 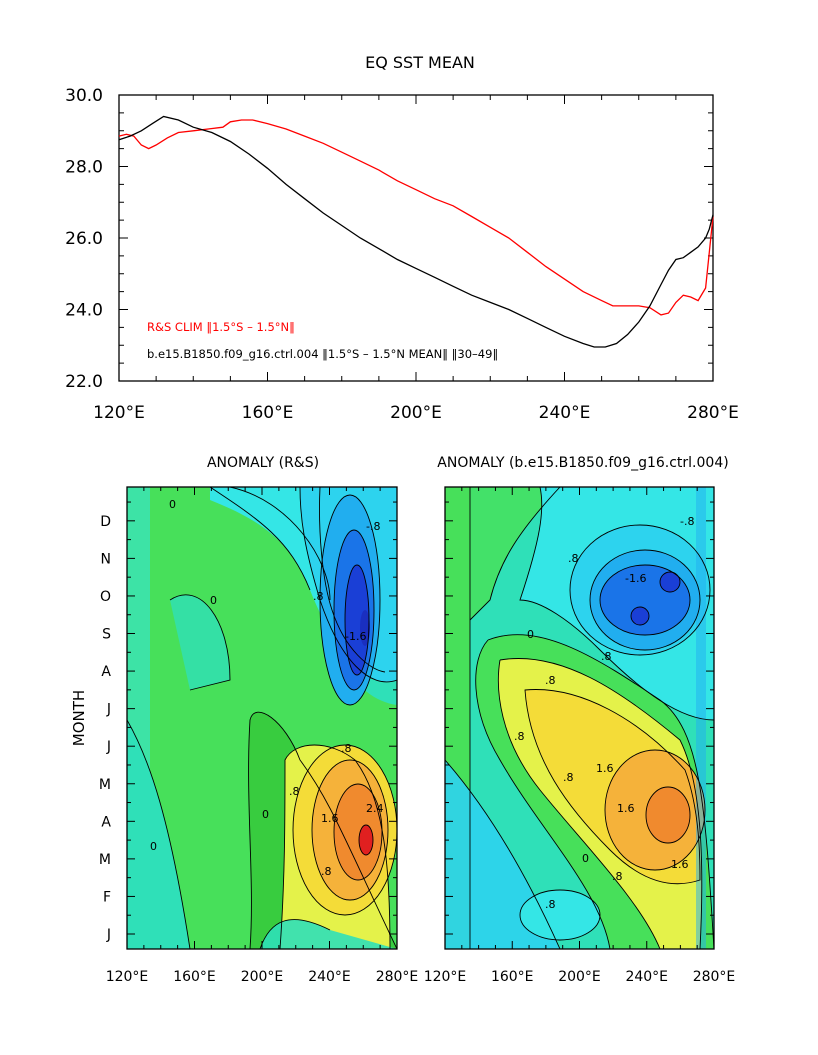 What do you see at coordinates (263, 463) in the screenshot?
I see `heatmap-rs-title: ANOMALY (R&S)` at bounding box center [263, 463].